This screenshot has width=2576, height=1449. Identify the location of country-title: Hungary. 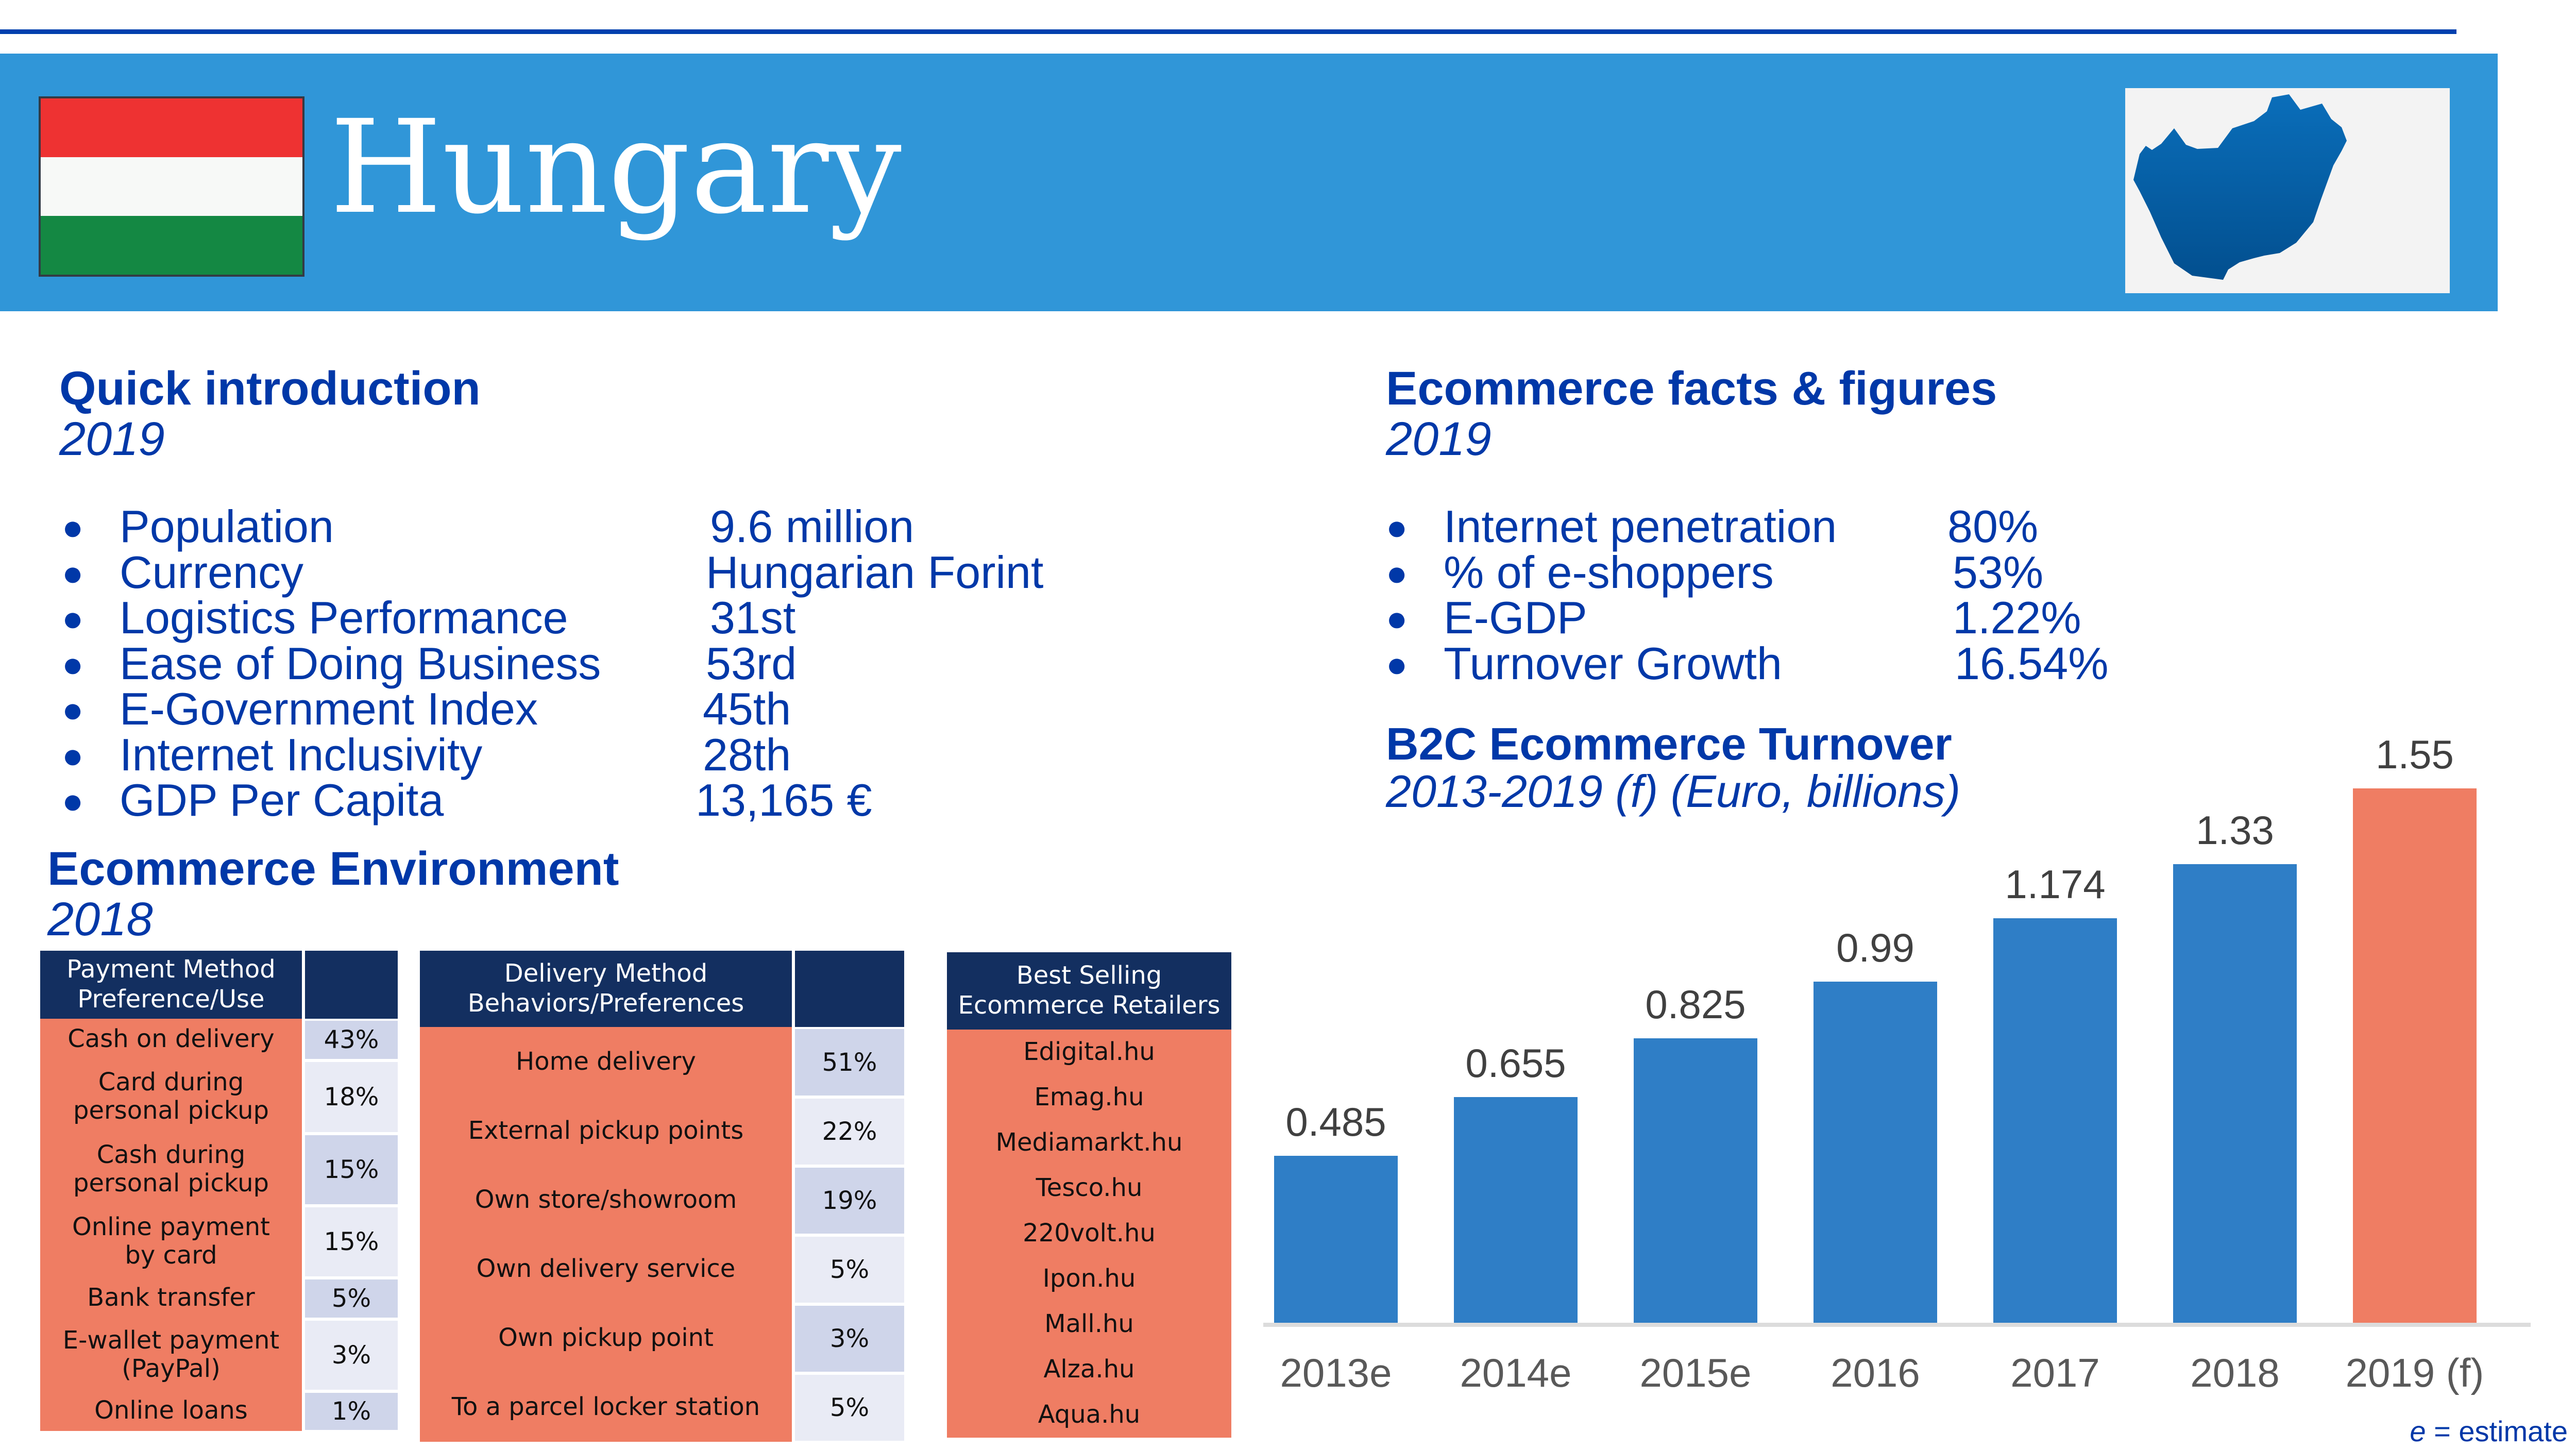
(616, 167).